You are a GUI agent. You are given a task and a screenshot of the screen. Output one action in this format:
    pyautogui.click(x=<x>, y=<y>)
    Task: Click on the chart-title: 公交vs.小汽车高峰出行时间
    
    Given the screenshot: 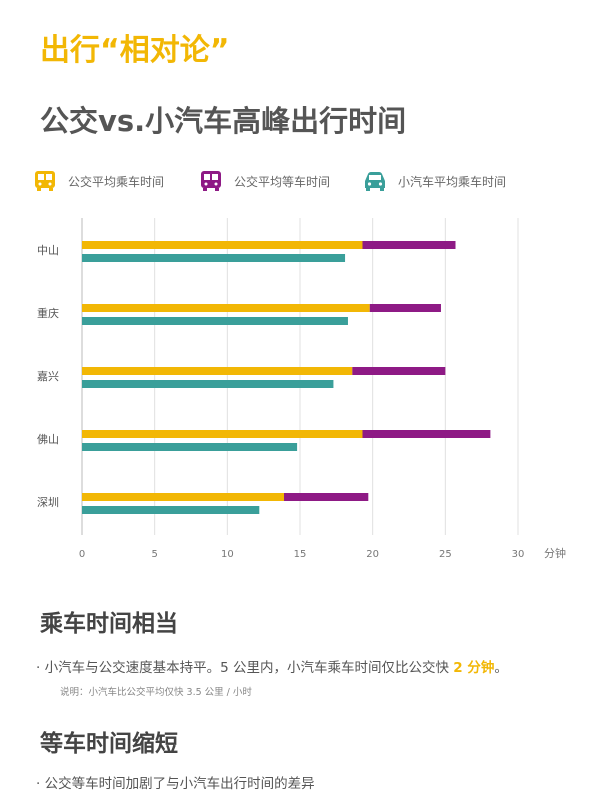 What is the action you would take?
    pyautogui.click(x=223, y=121)
    